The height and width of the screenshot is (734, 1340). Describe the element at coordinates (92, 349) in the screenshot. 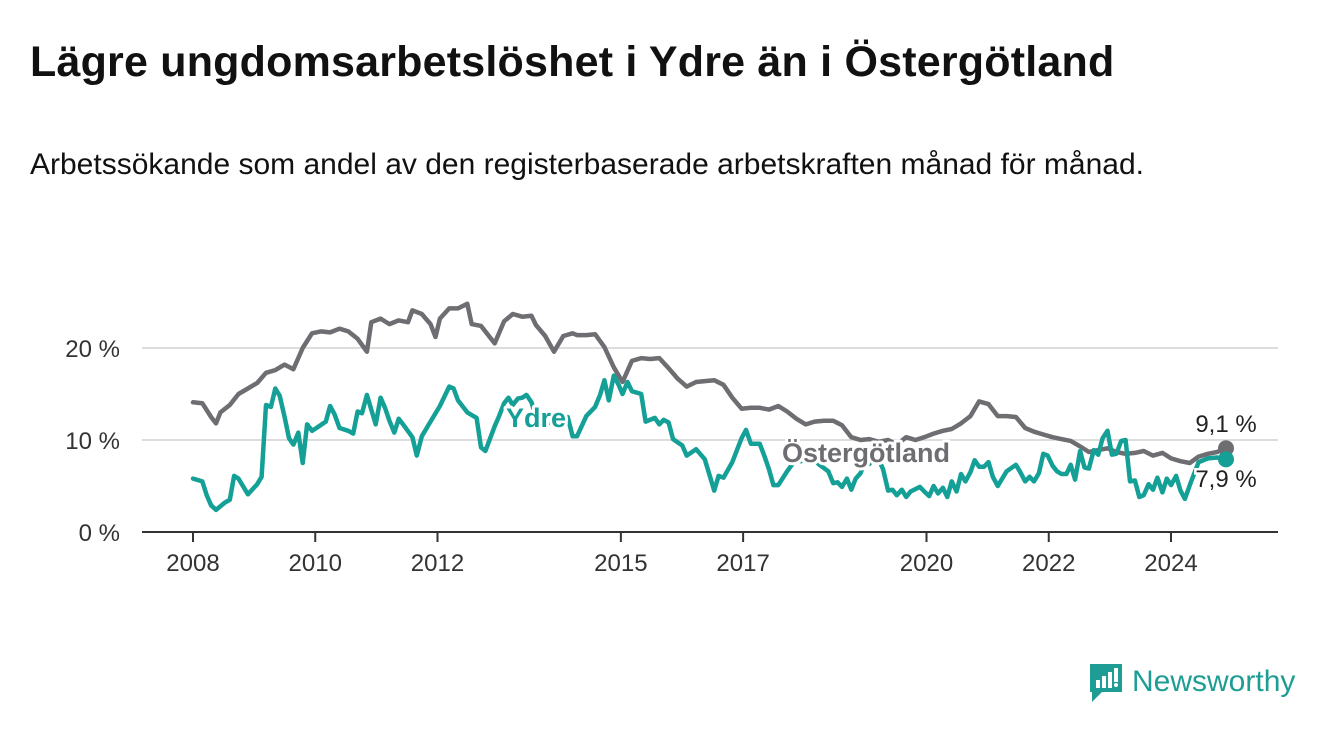

I see `y-tick-label: 20 %` at that location.